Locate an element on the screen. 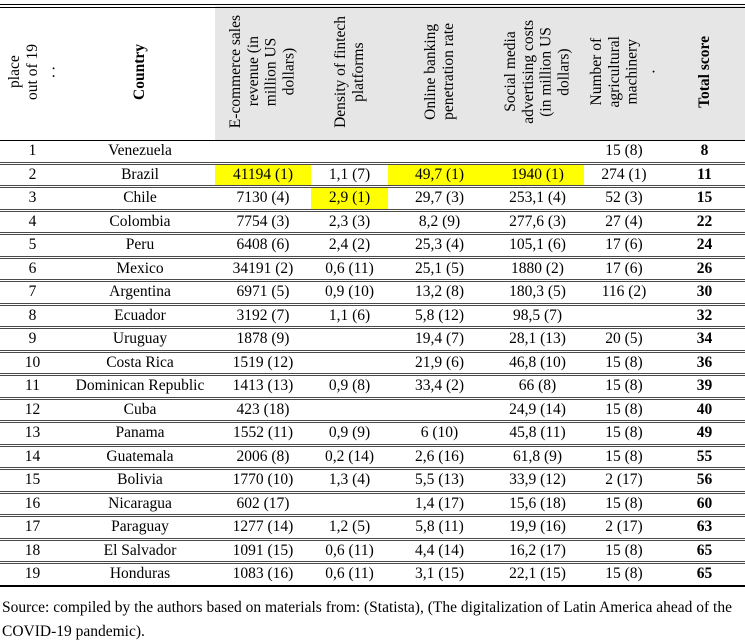  column-header-label-banking: Online banking penetration rate is located at coordinates (439, 71).